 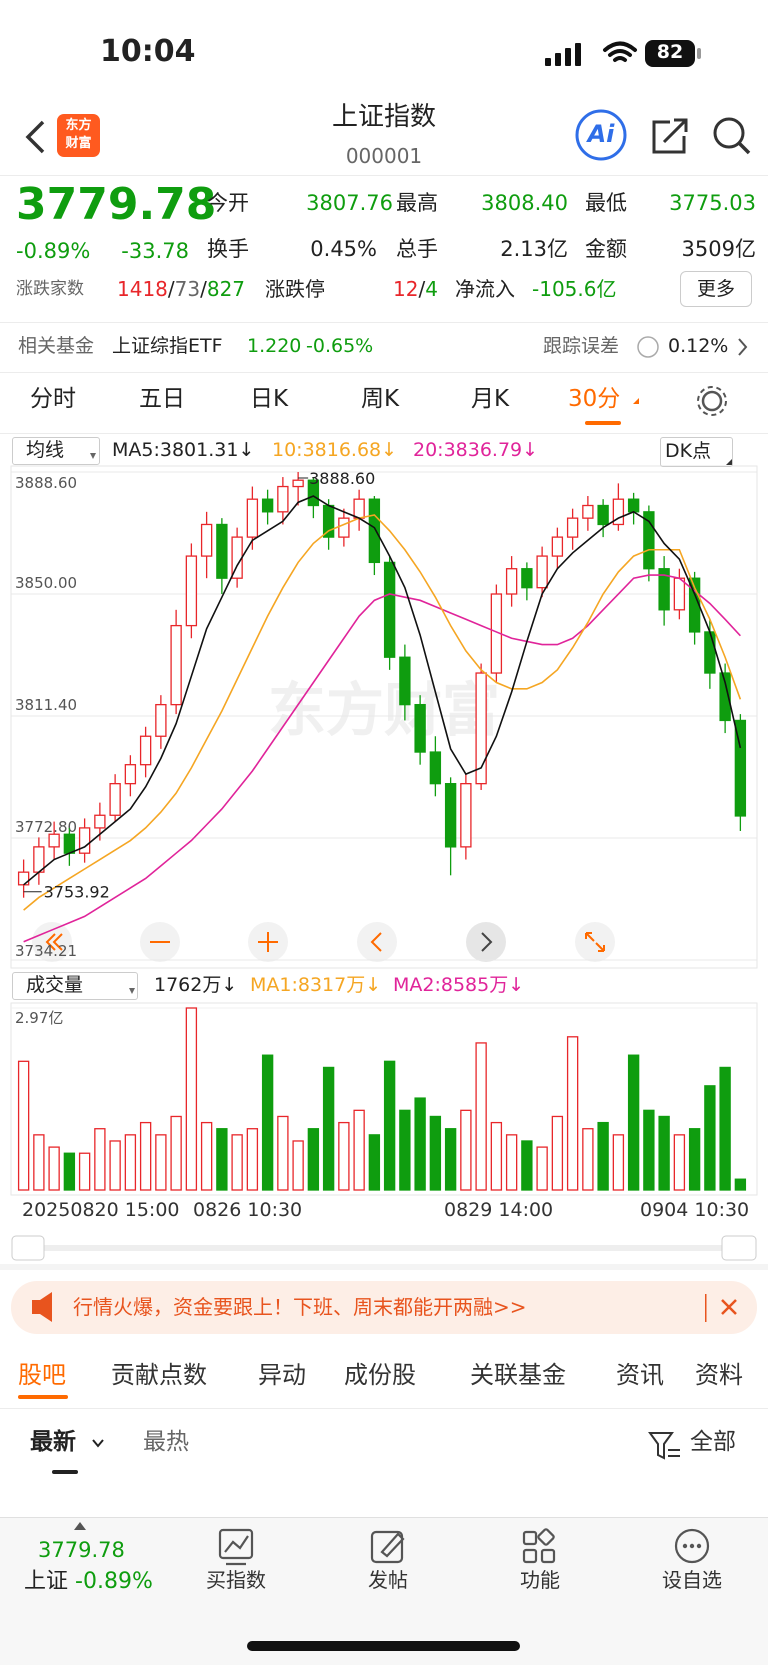 I want to click on sort-tab: 最热, so click(x=166, y=1442).